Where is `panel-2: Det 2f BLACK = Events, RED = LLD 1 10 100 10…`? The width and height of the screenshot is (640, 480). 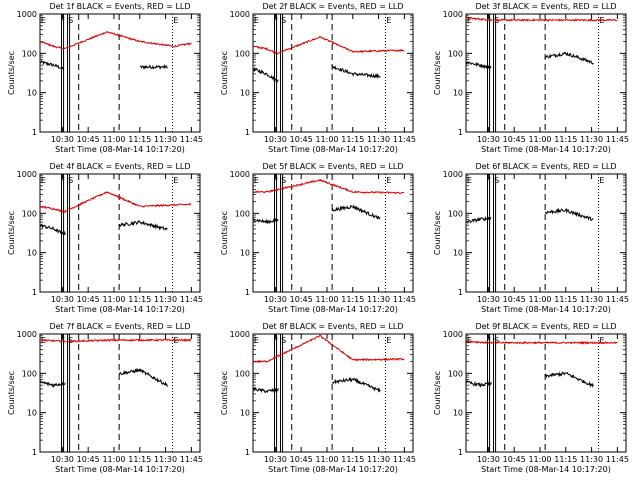 panel-2: Det 2f BLACK = Events, RED = LLD 1 10 100 10… is located at coordinates (318, 78).